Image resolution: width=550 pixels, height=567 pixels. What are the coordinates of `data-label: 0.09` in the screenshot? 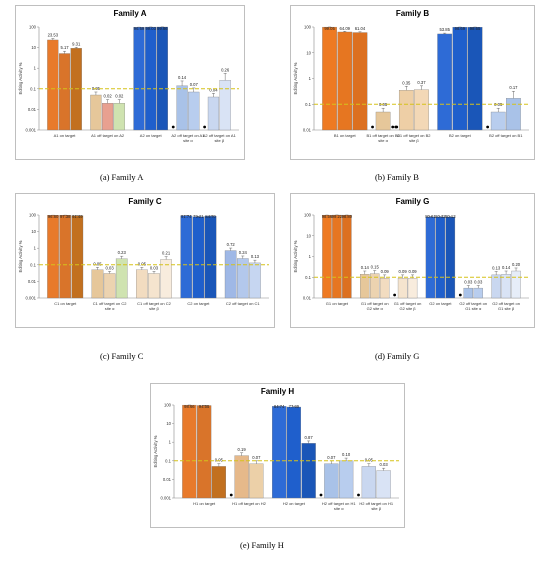 It's located at (403, 271).